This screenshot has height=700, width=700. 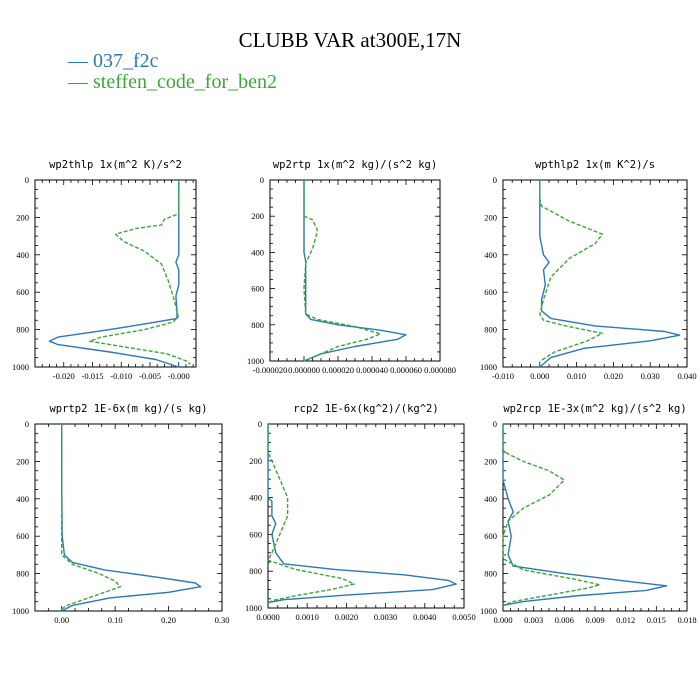 What do you see at coordinates (686, 376) in the screenshot?
I see `x-tick-label: 0.040` at bounding box center [686, 376].